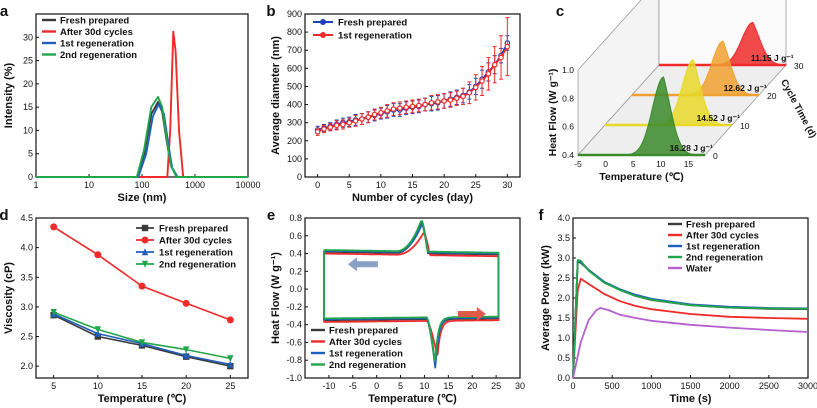  What do you see at coordinates (271, 215) in the screenshot?
I see `panel-label: e` at bounding box center [271, 215].